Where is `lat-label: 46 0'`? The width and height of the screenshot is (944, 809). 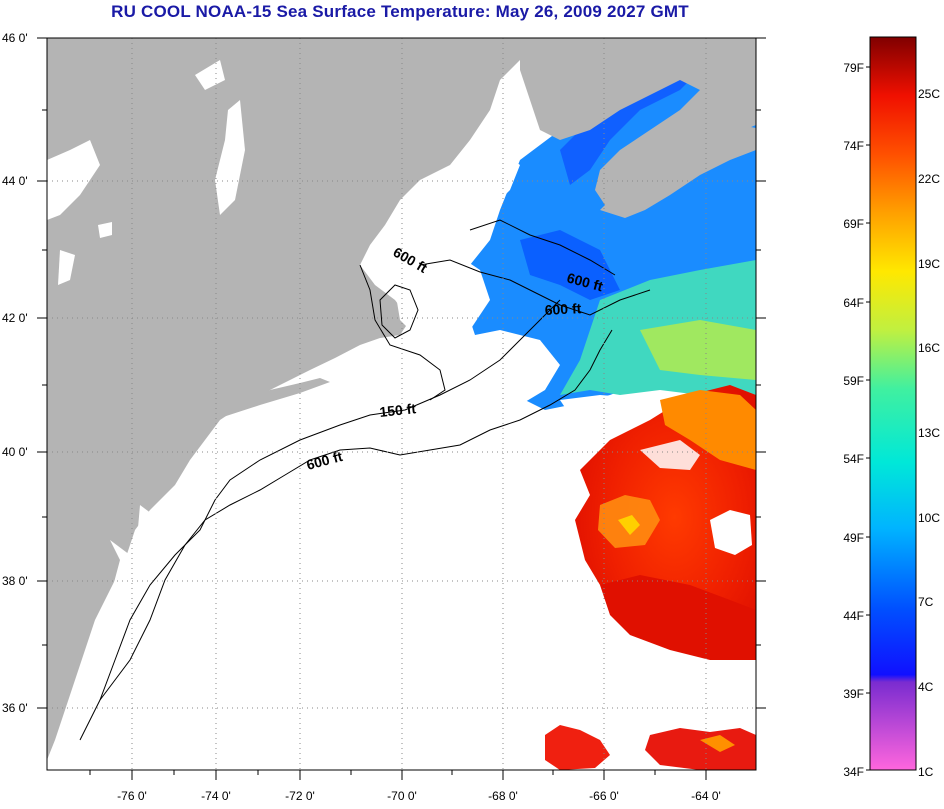
lat-label: 46 0' is located at coordinates (15, 38).